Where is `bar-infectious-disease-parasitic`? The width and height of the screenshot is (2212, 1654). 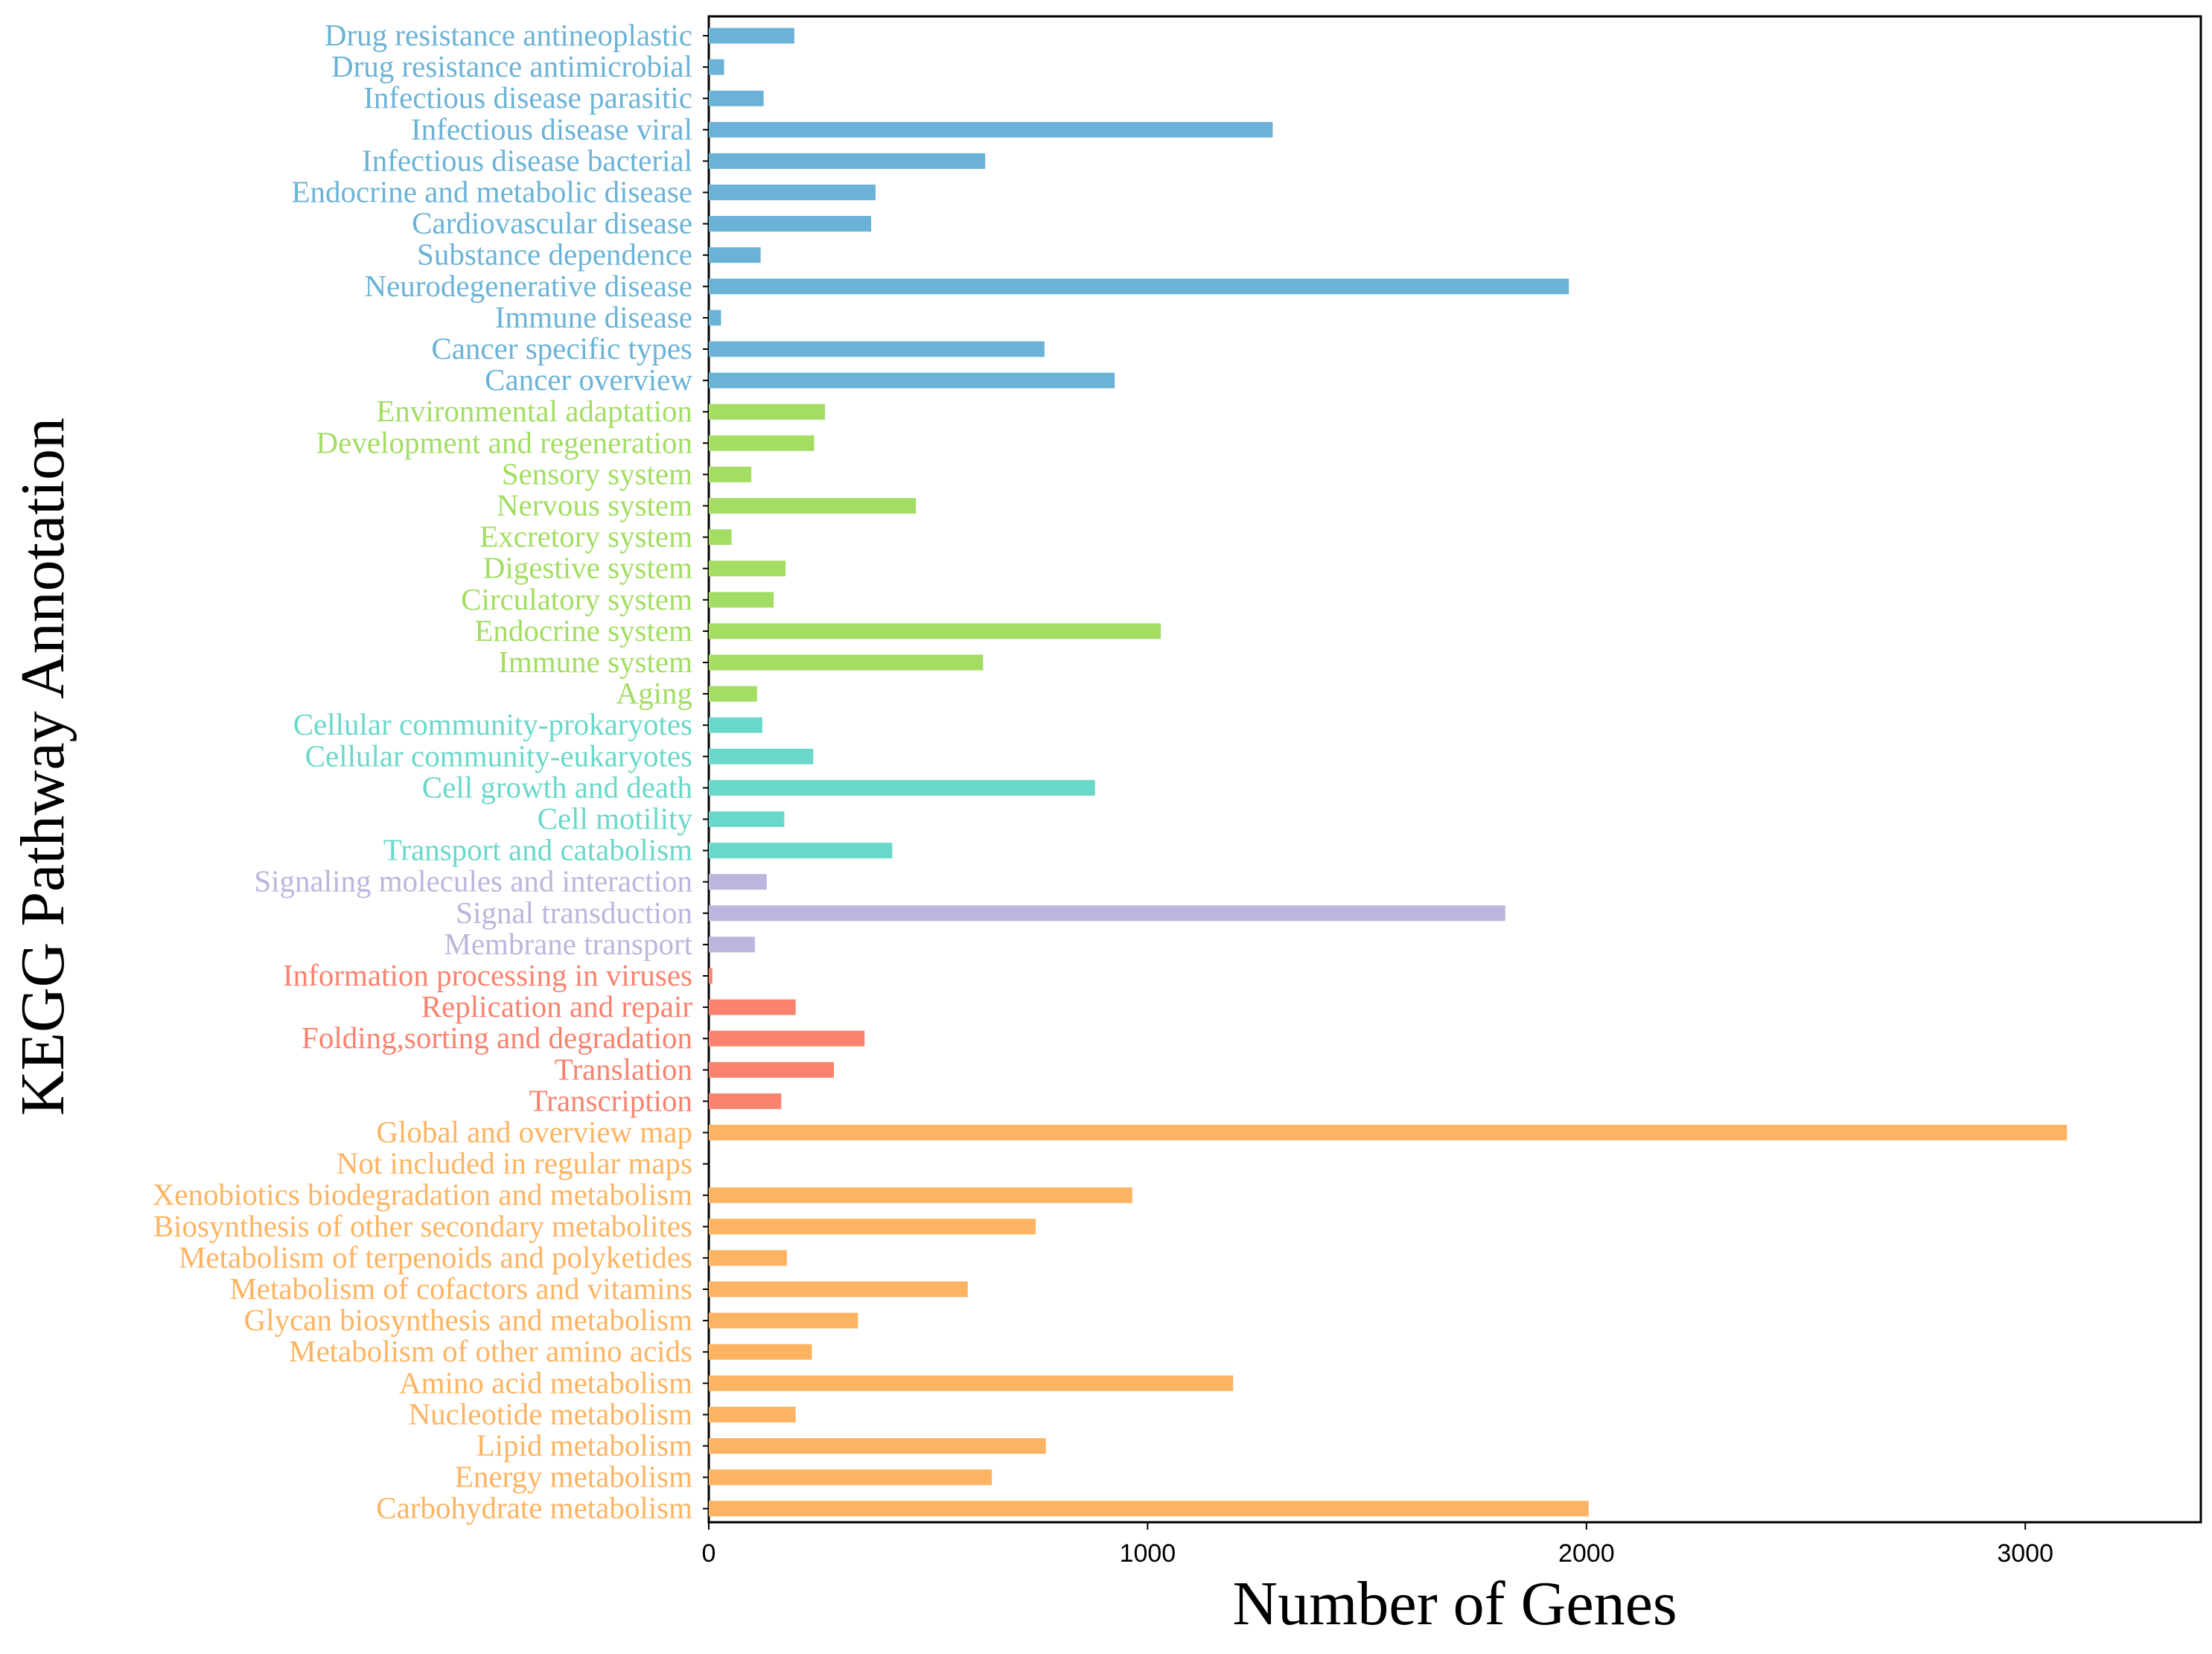
bar-infectious-disease-parasitic is located at coordinates (737, 98).